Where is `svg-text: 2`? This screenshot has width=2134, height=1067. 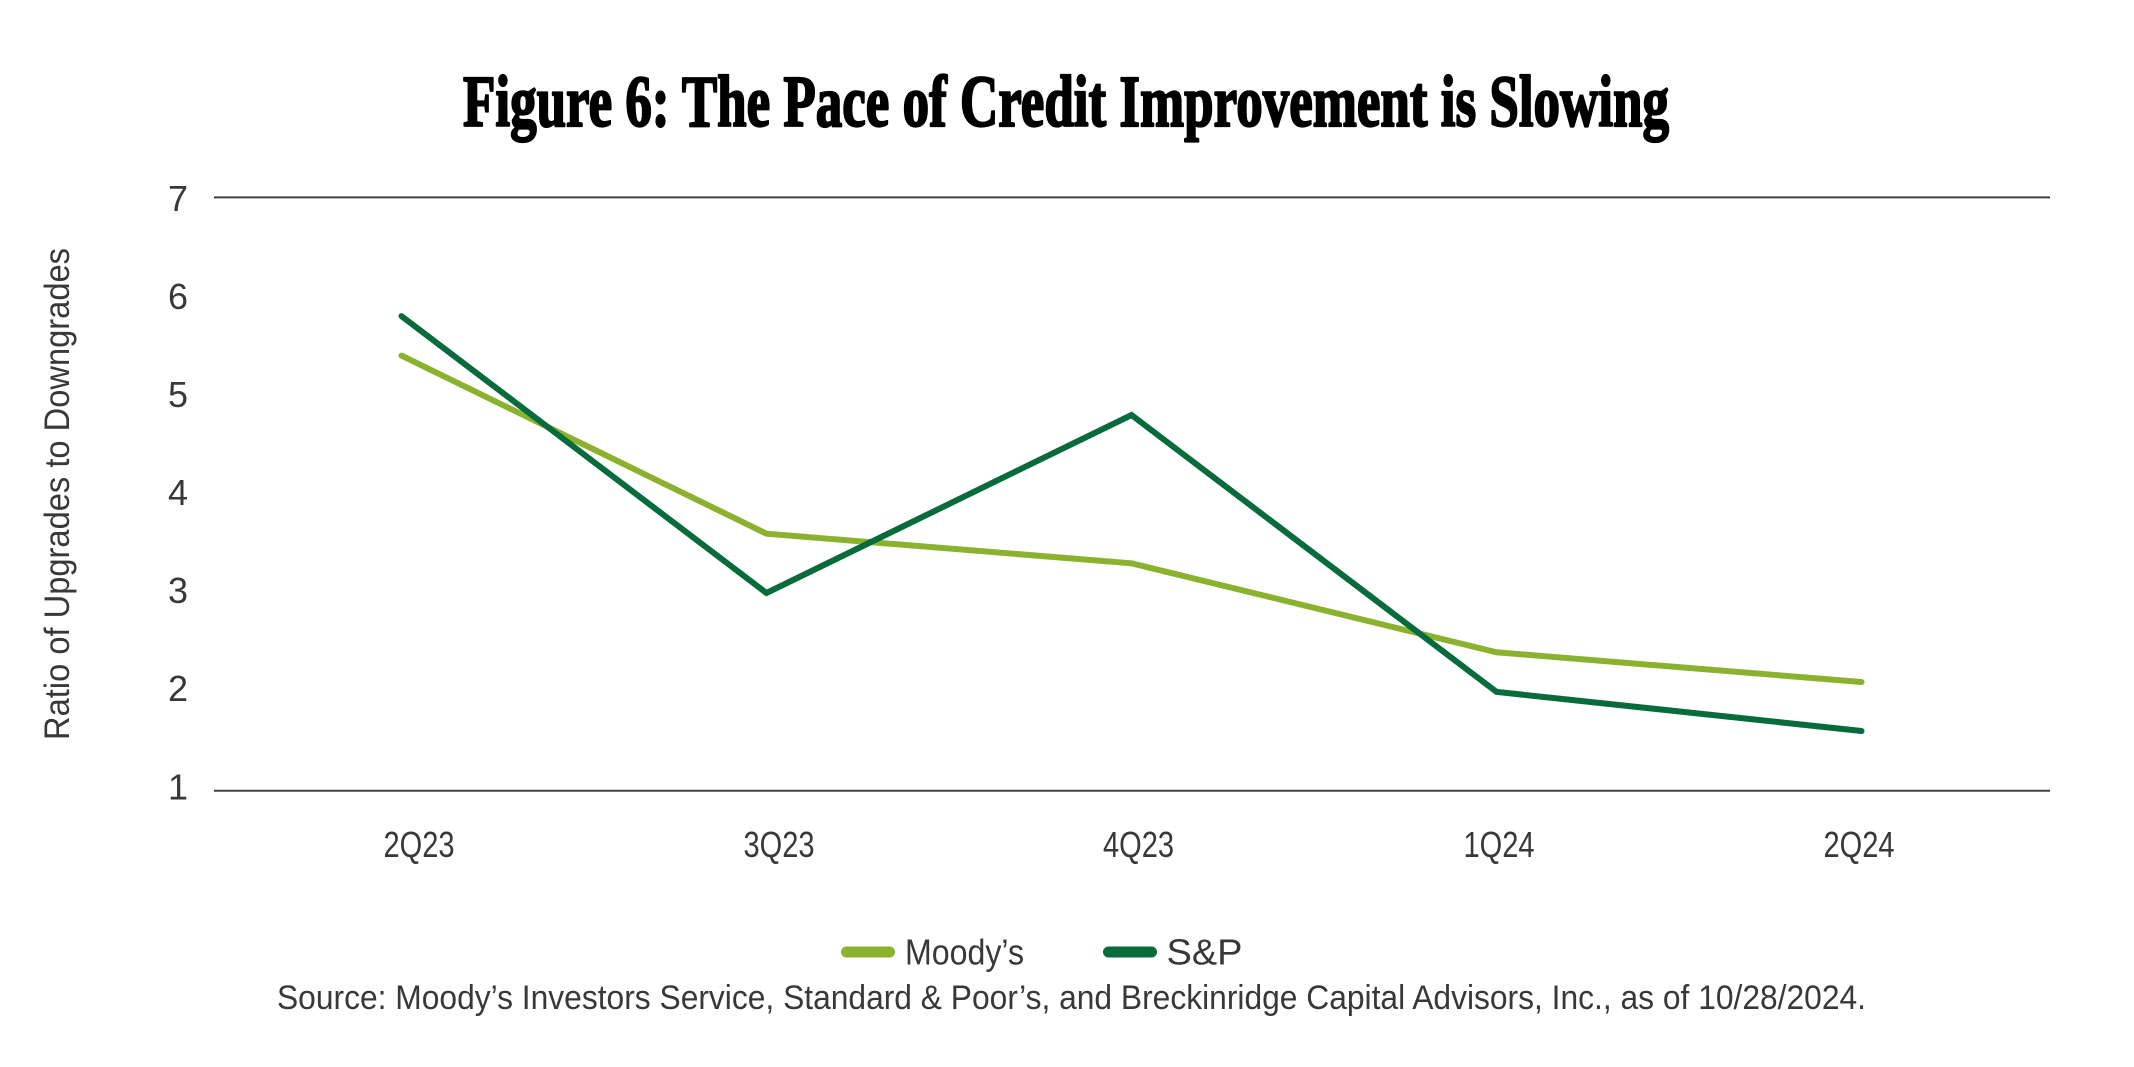
svg-text: 2 is located at coordinates (178, 688).